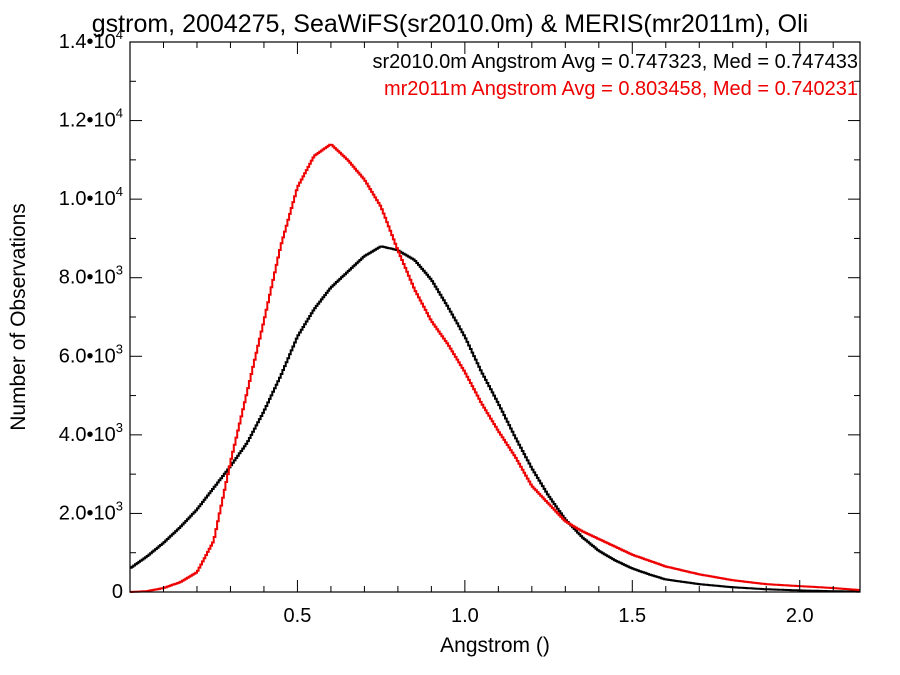 This screenshot has width=900, height=675. Describe the element at coordinates (91, 511) in the screenshot. I see `y-tick-label: 2.0•103` at that location.